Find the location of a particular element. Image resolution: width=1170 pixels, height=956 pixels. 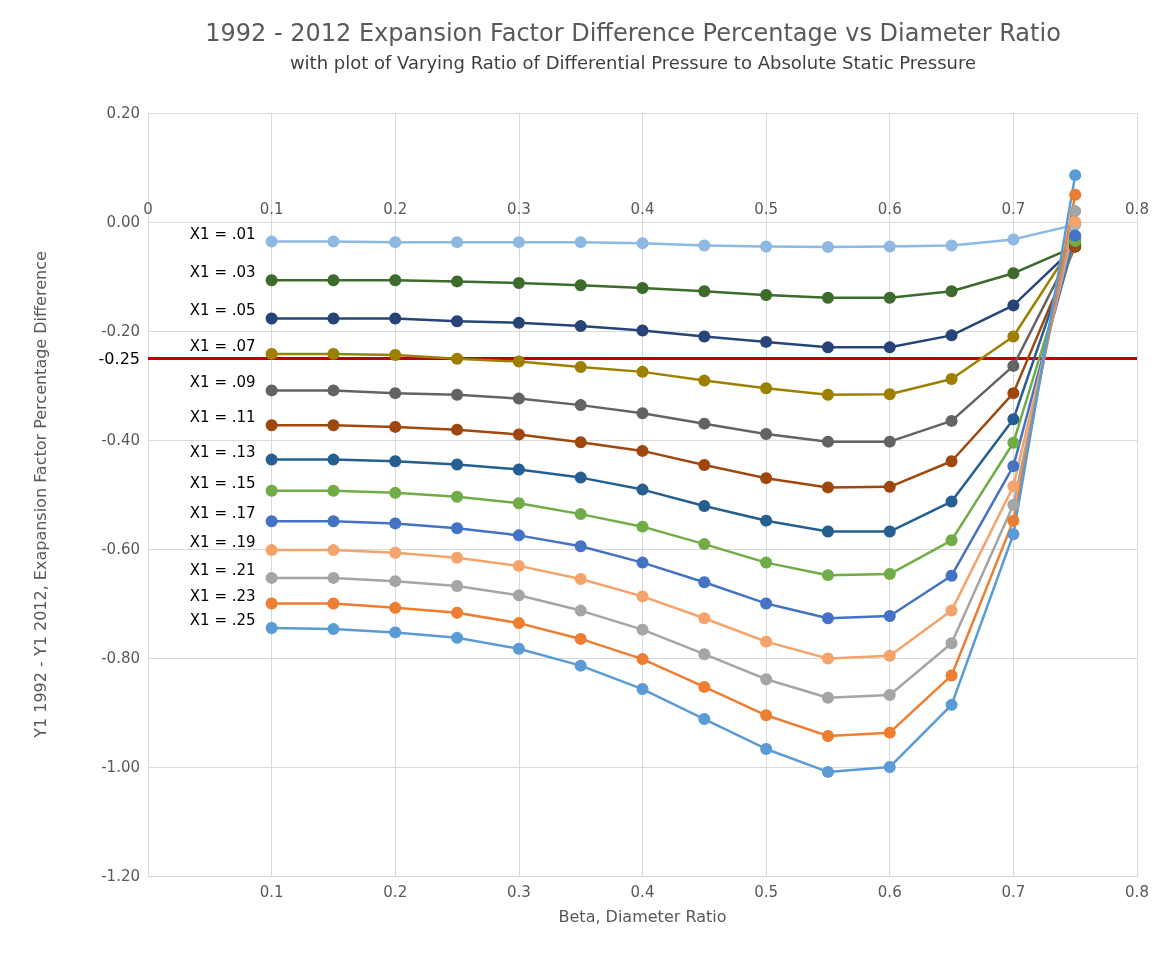

x-tick-label: 0.2 is located at coordinates (395, 891).